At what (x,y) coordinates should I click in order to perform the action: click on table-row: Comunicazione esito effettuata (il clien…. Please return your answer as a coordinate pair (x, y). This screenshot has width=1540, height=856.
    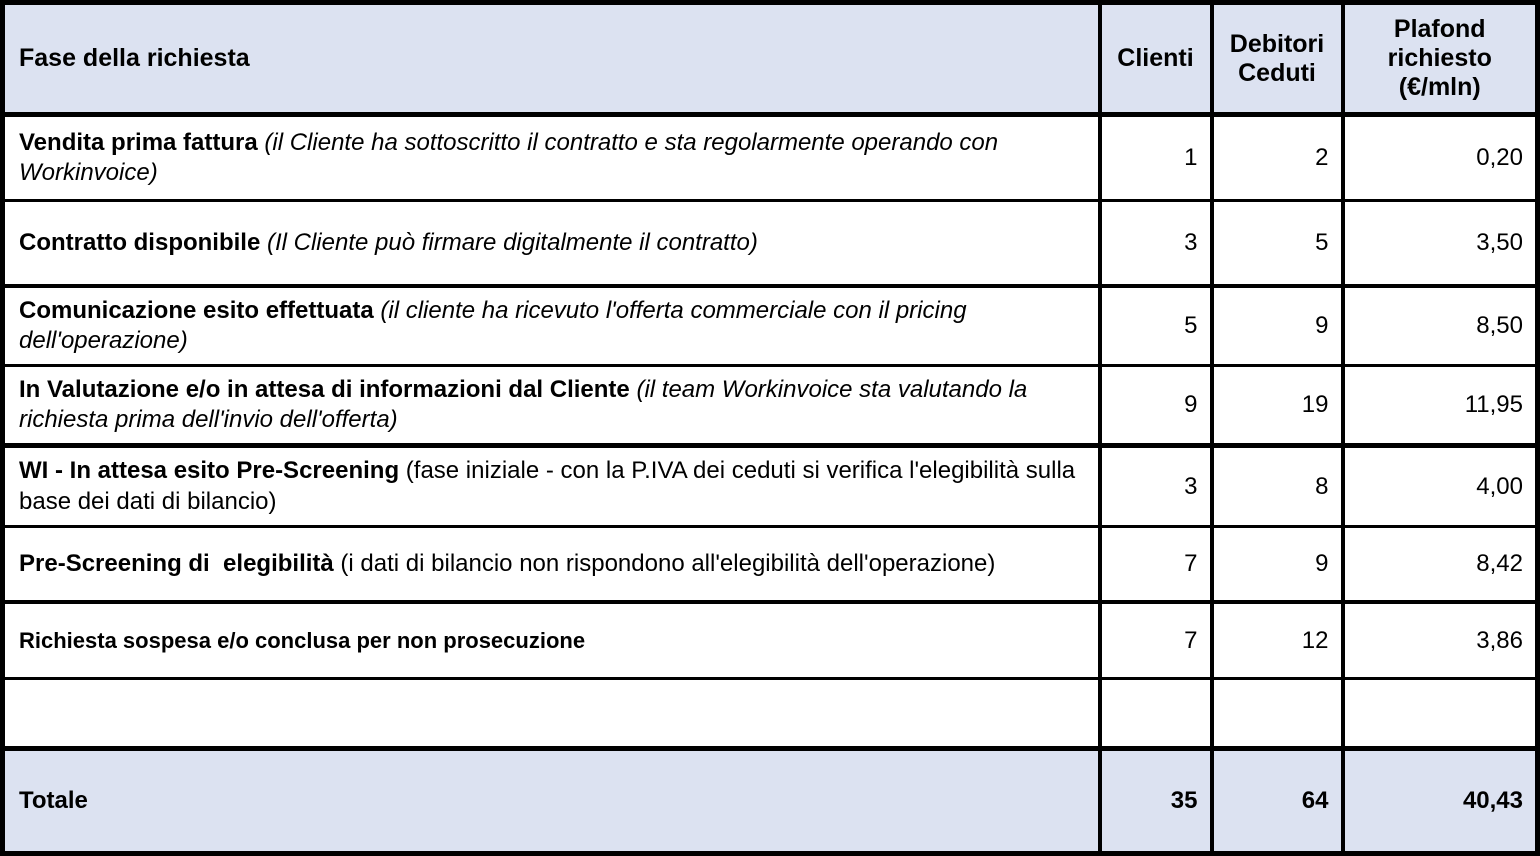
    Looking at the image, I should click on (770, 325).